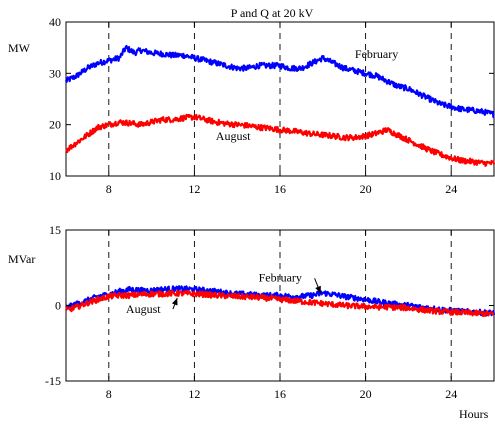  Describe the element at coordinates (58, 306) in the screenshot. I see `y-tick-label: 0` at that location.